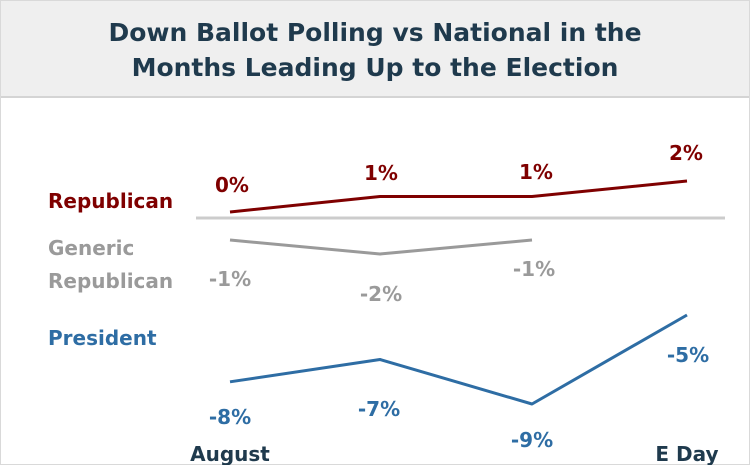  Describe the element at coordinates (230, 279) in the screenshot. I see `data-label-generic-republican-0: -1%` at that location.